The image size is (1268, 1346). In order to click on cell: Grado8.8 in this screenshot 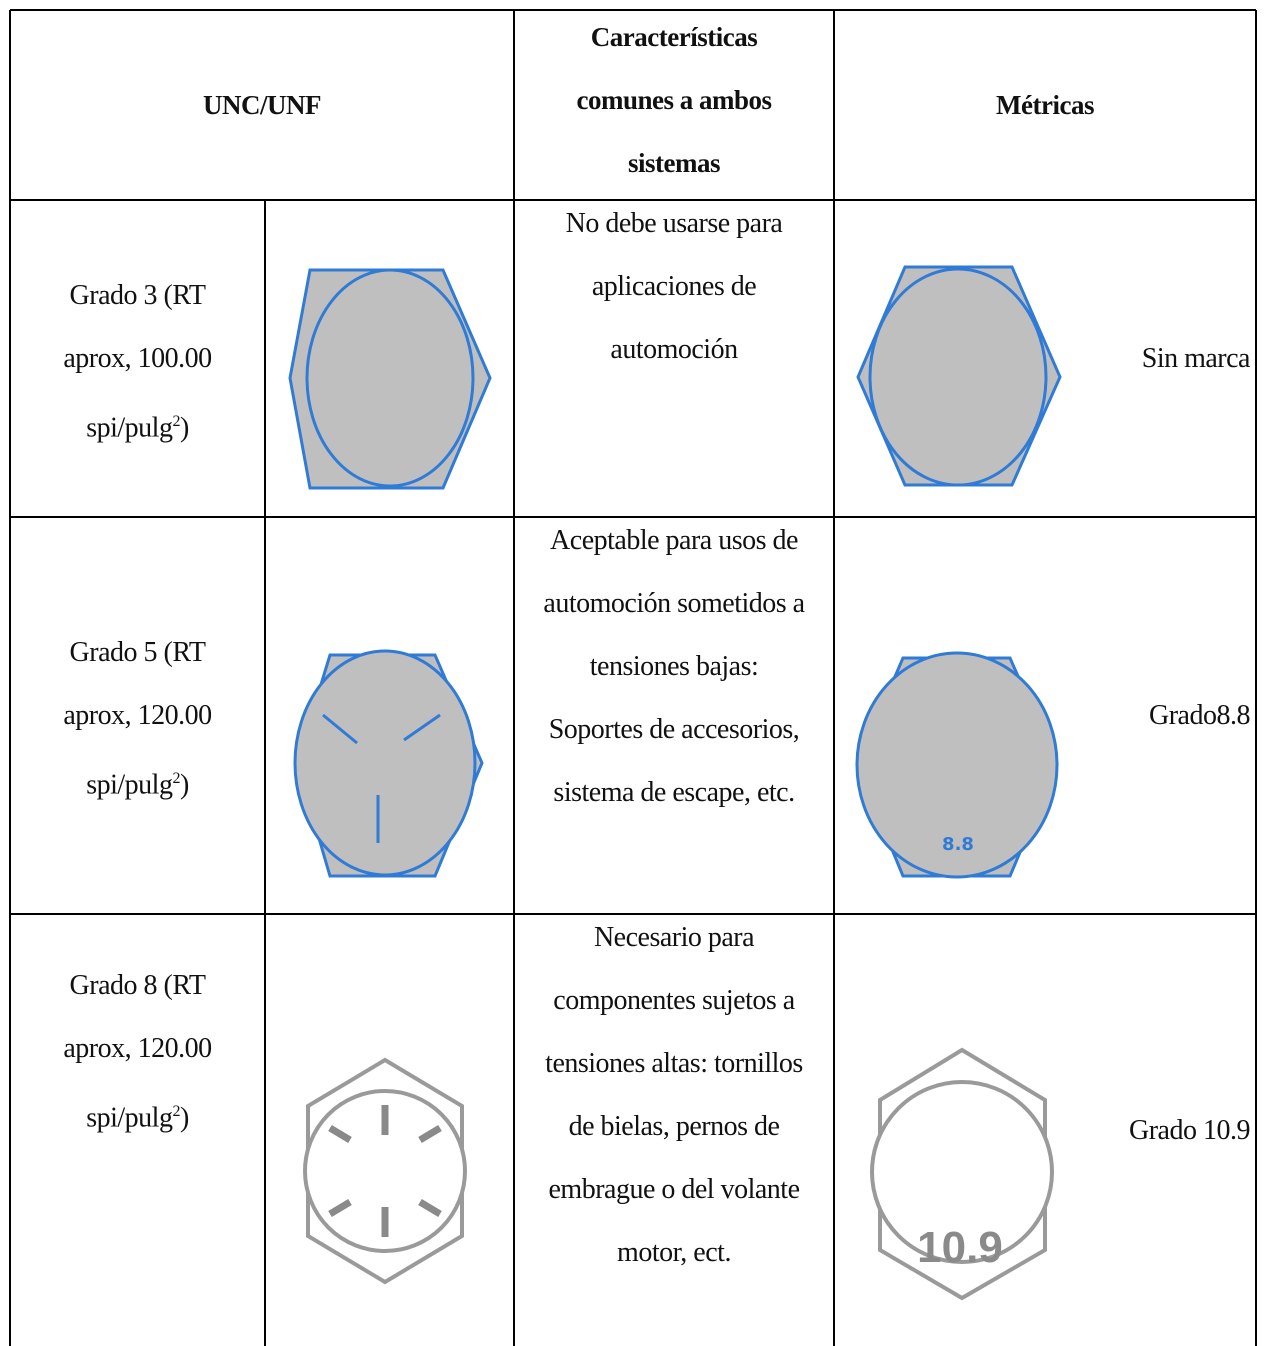, I will do `click(1160, 715)`.